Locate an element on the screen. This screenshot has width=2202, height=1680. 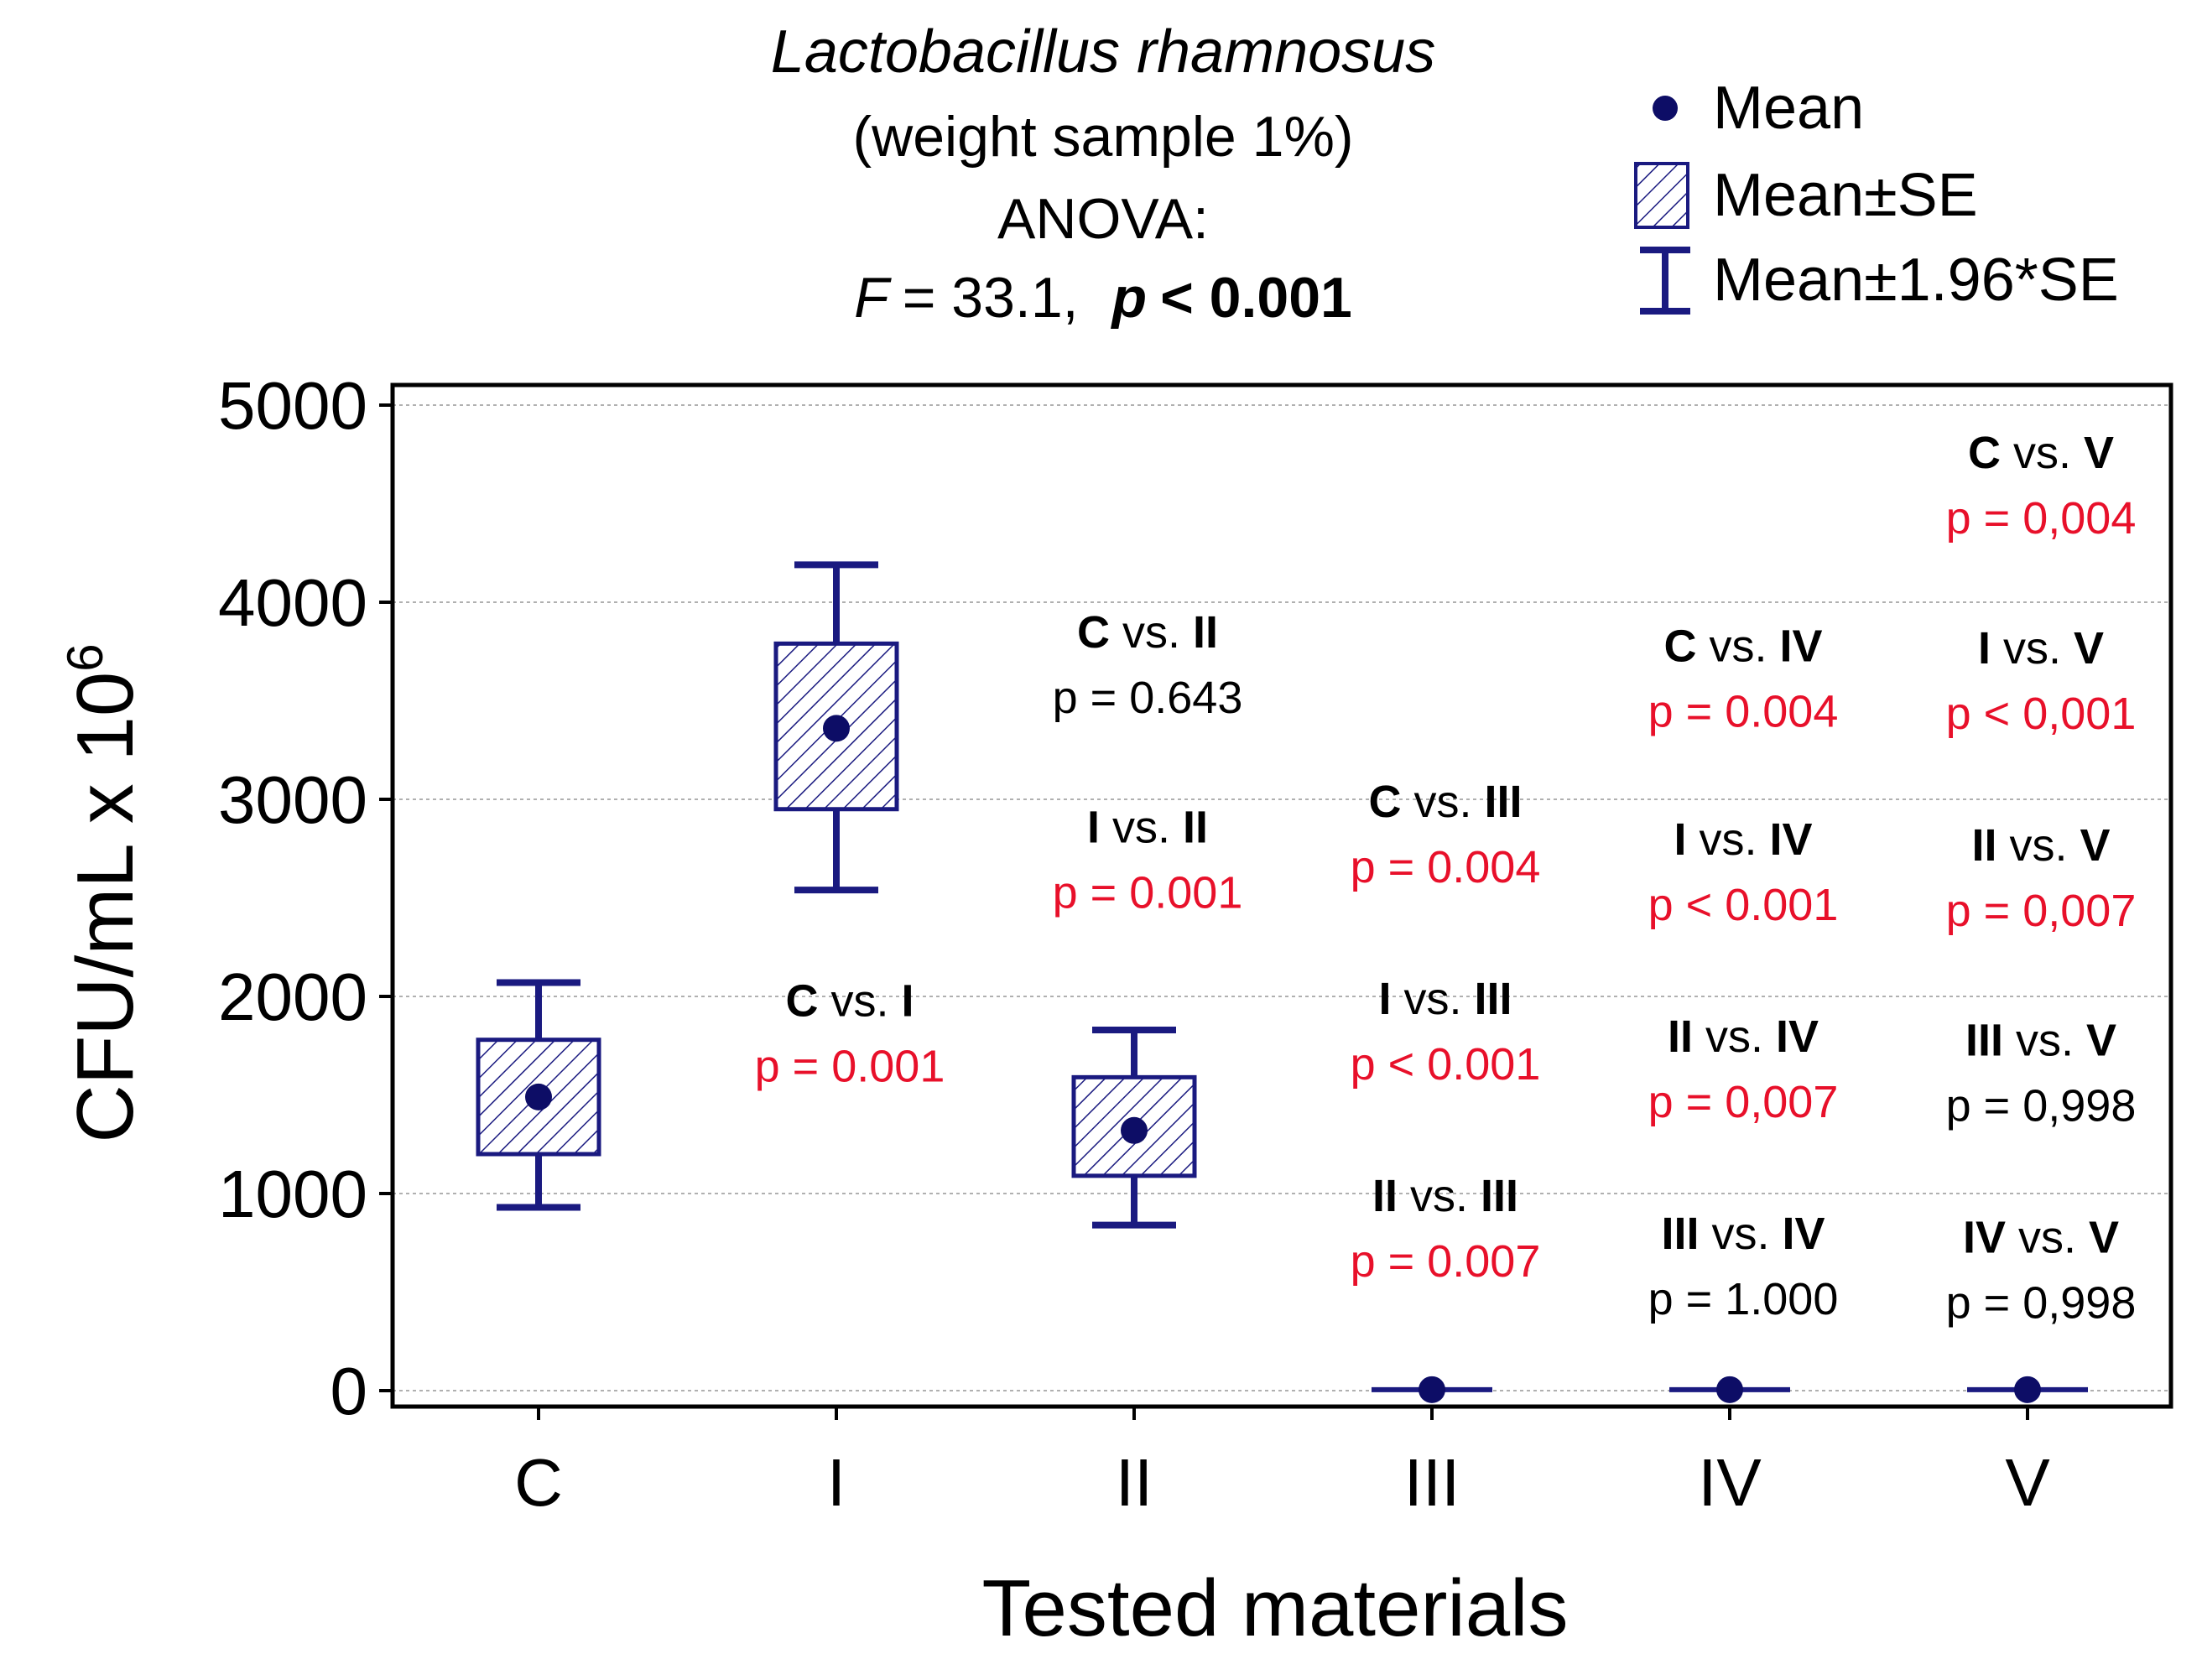
comparison-i-vs-ii: I vs. II p = 0.001 is located at coordinates (1148, 860).